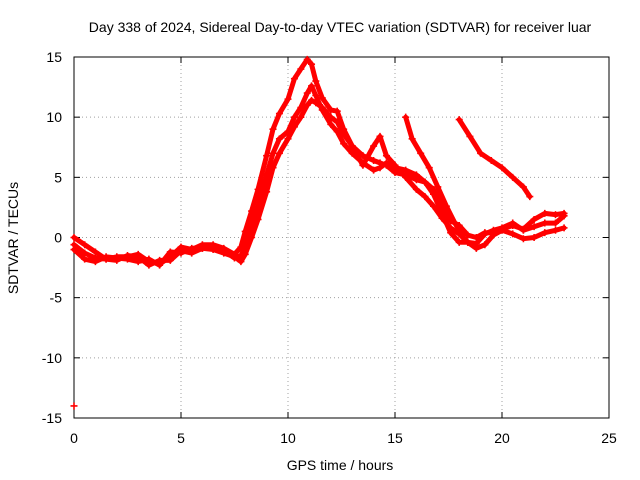 This screenshot has height=480, width=640. I want to click on x-tick-label: 10, so click(288, 438).